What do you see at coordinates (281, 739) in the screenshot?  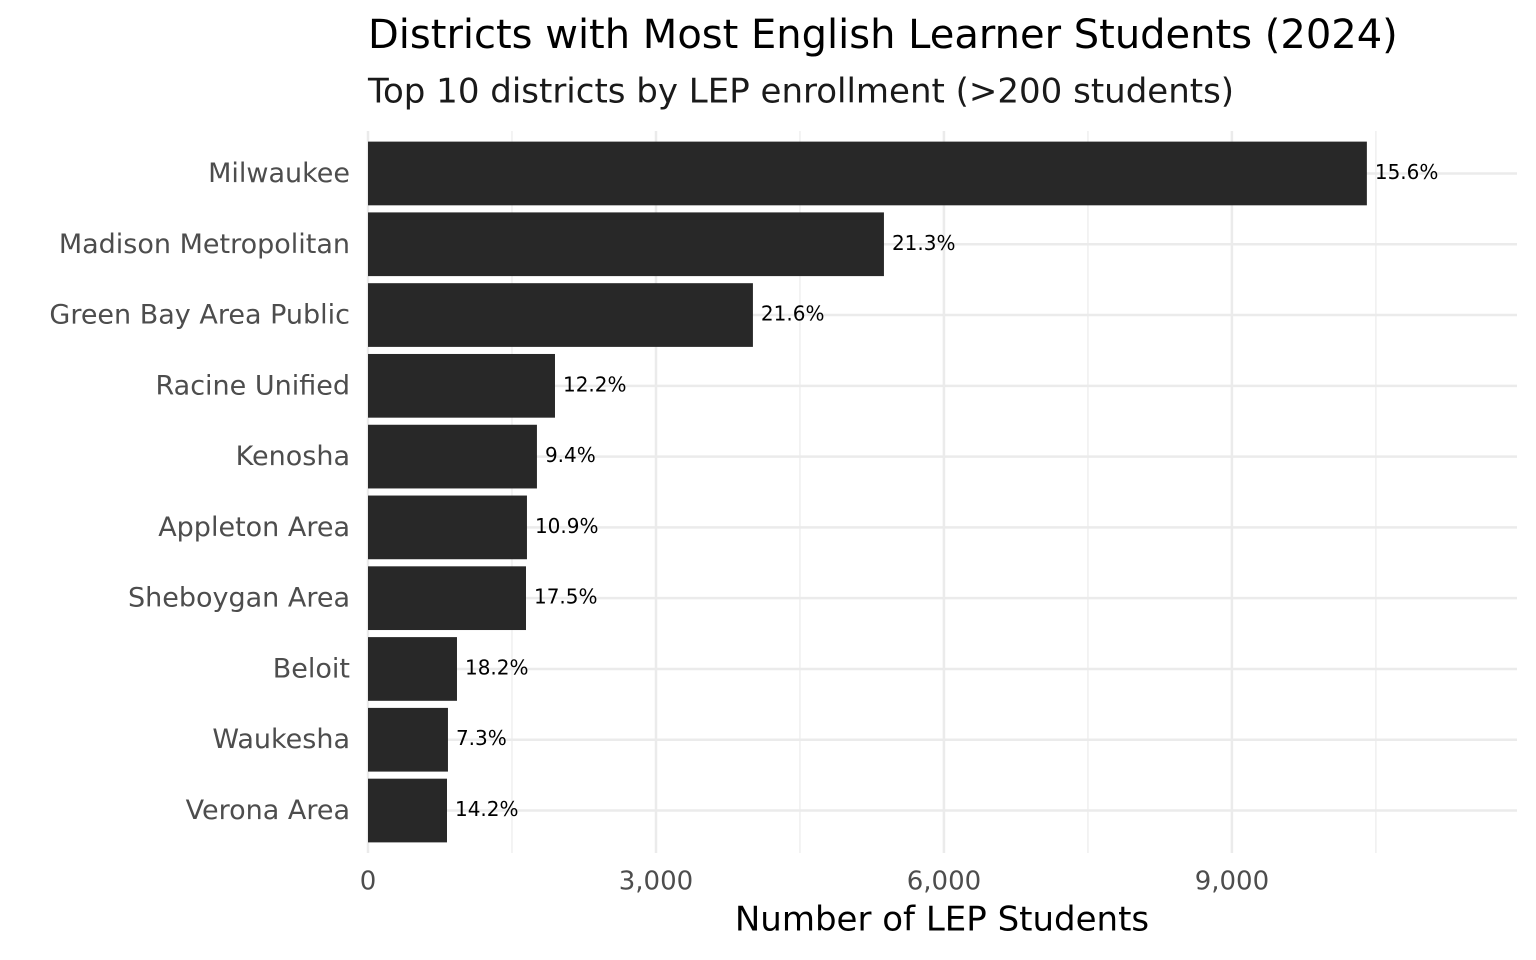 I see `y-tick-label: Waukesha` at bounding box center [281, 739].